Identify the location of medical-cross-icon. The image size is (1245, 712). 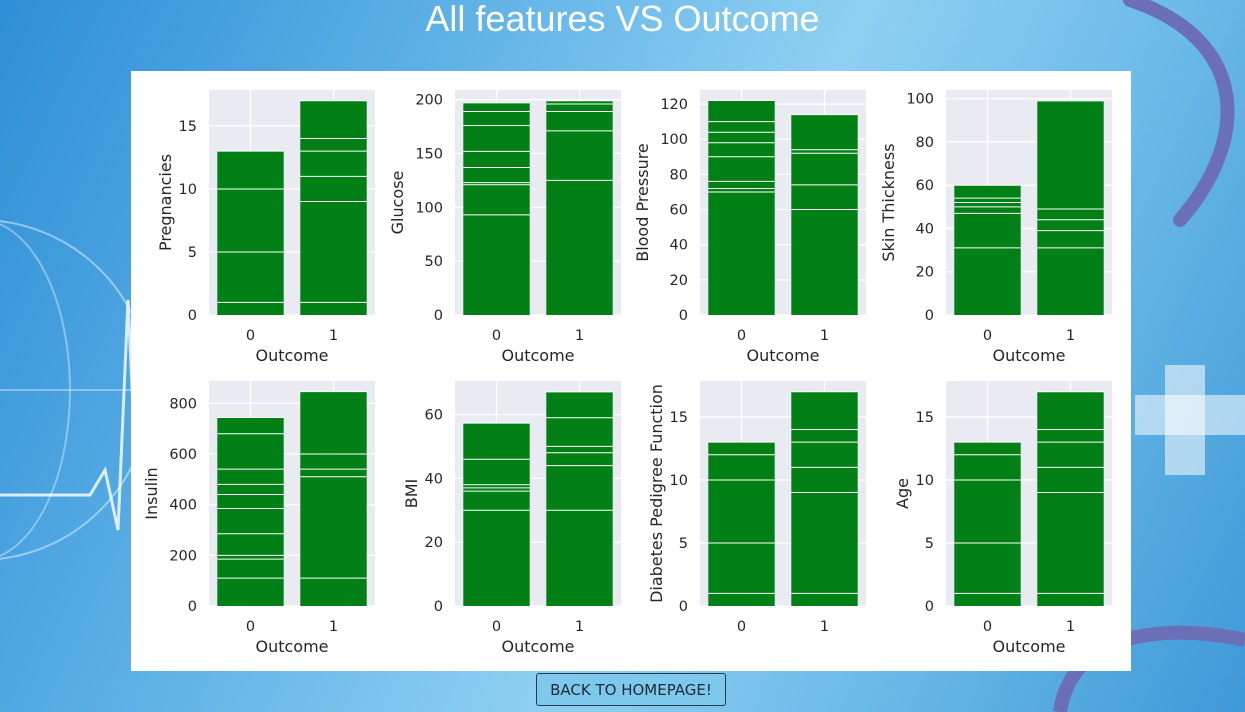
(1190, 420).